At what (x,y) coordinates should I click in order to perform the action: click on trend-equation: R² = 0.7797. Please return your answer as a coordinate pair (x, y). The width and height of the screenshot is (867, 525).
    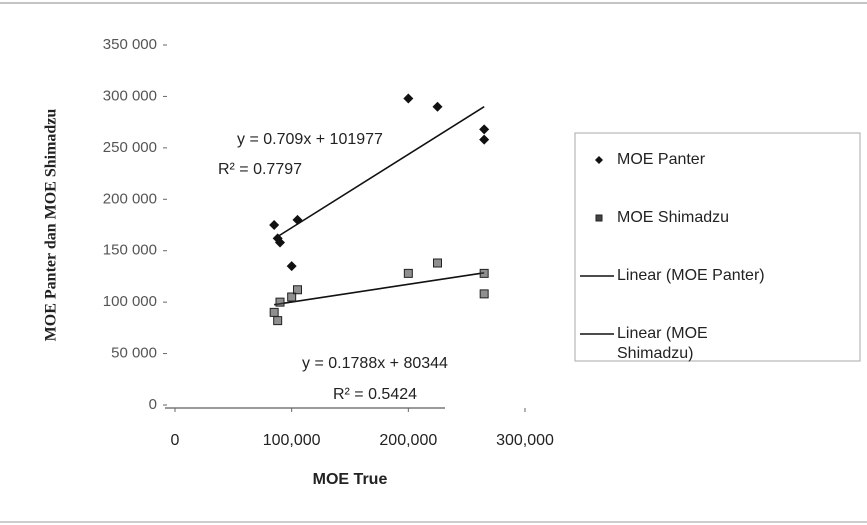
    Looking at the image, I should click on (260, 169).